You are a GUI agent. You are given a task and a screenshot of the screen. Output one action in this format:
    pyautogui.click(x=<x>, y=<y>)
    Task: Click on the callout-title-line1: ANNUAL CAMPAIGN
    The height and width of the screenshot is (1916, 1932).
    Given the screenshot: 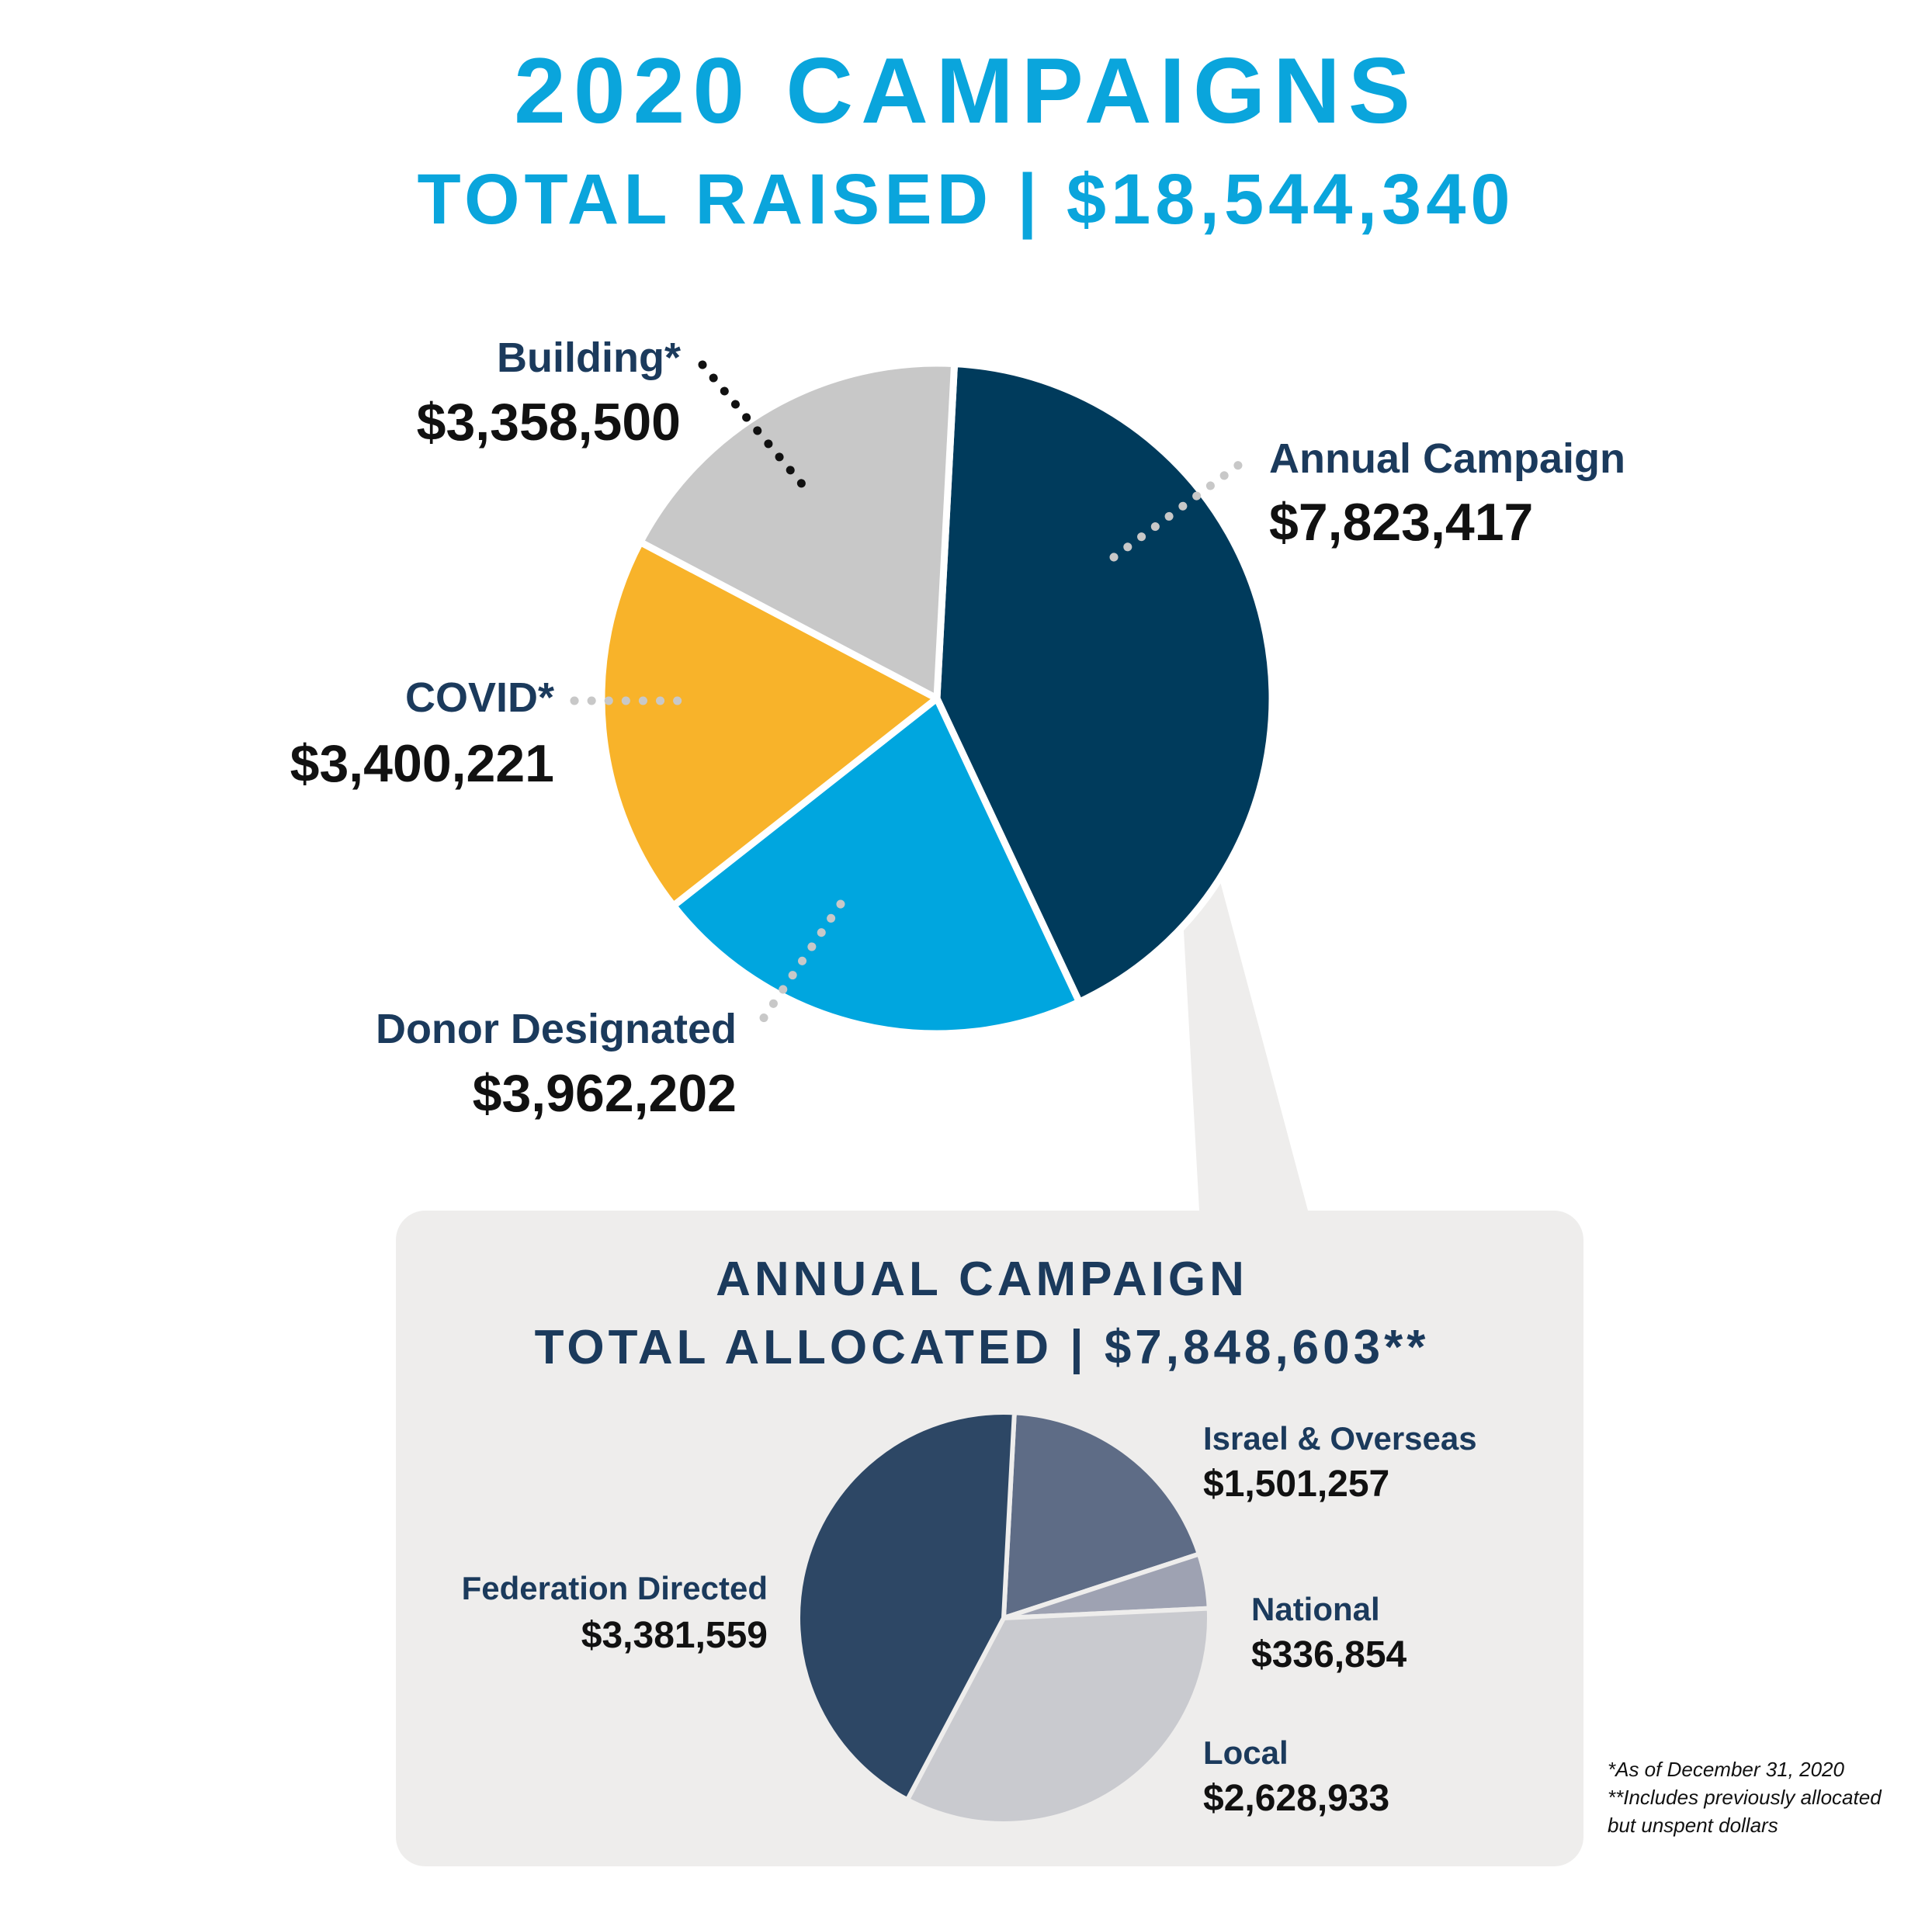 What is the action you would take?
    pyautogui.click(x=982, y=1279)
    